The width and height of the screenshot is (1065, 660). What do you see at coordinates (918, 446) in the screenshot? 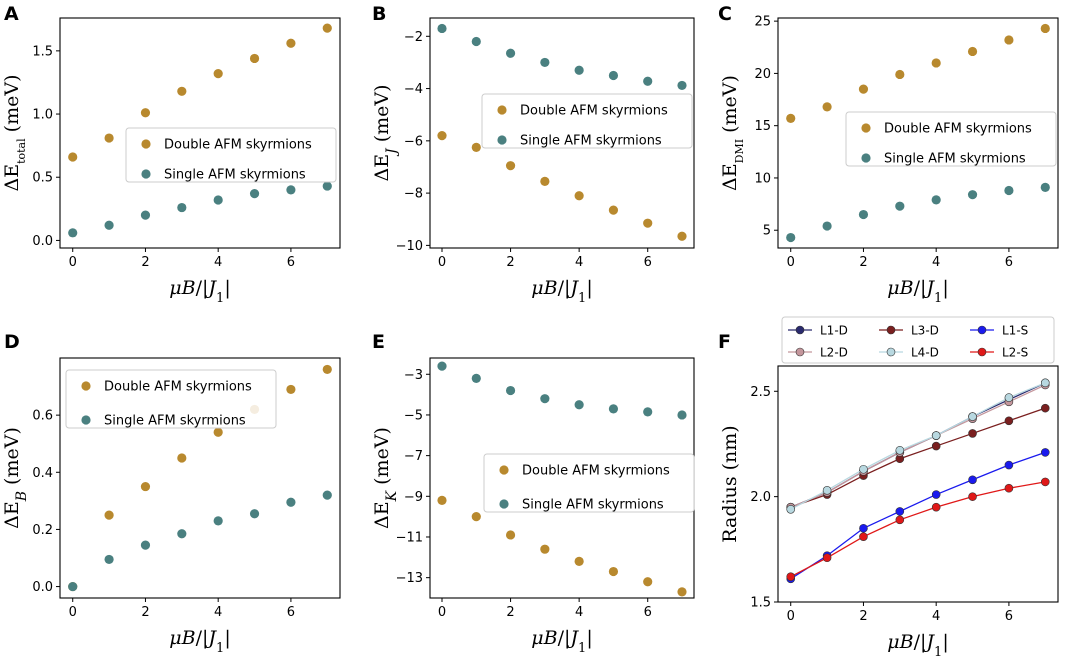
I see `series-l4-d` at bounding box center [918, 446].